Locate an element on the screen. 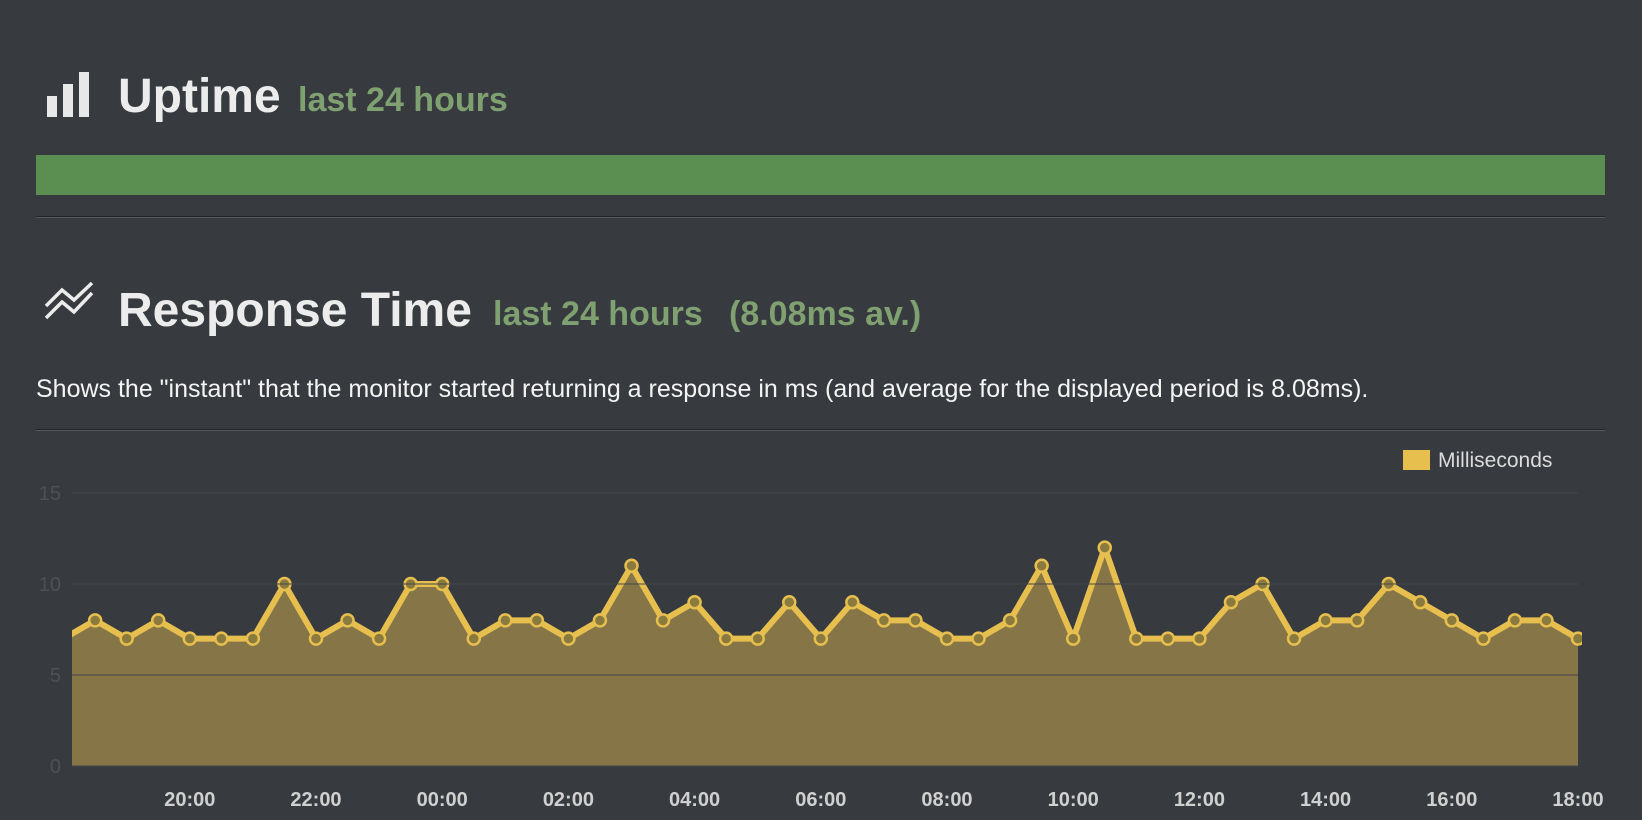  x-tick-label: 20:00 is located at coordinates (189, 800).